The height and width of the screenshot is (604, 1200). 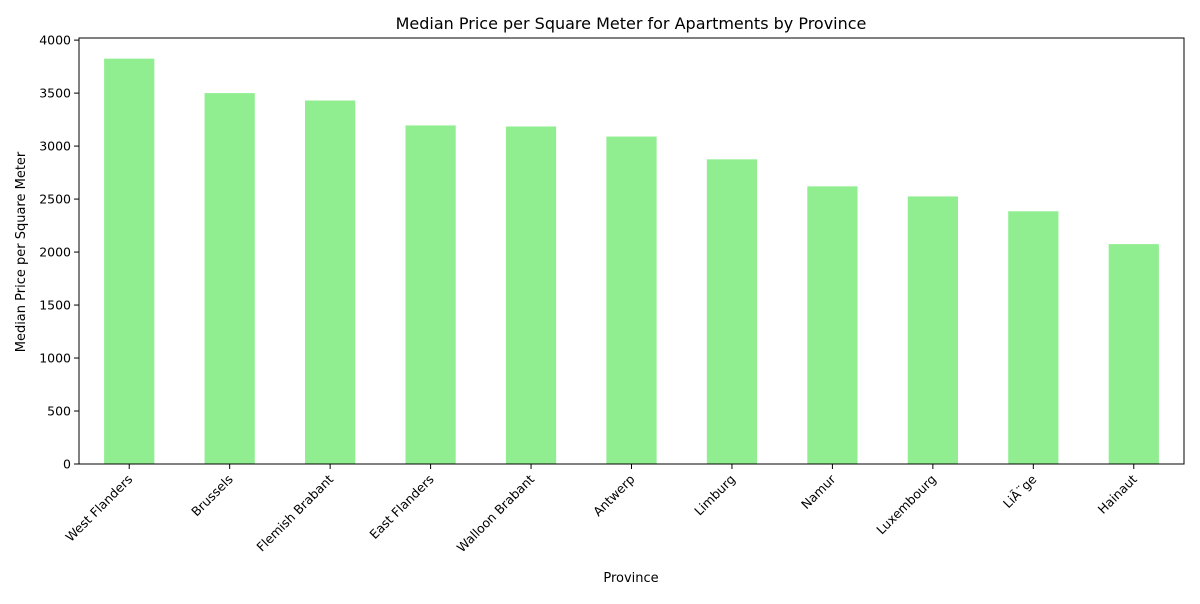 I want to click on x-tick-label: Brussels, so click(x=212, y=496).